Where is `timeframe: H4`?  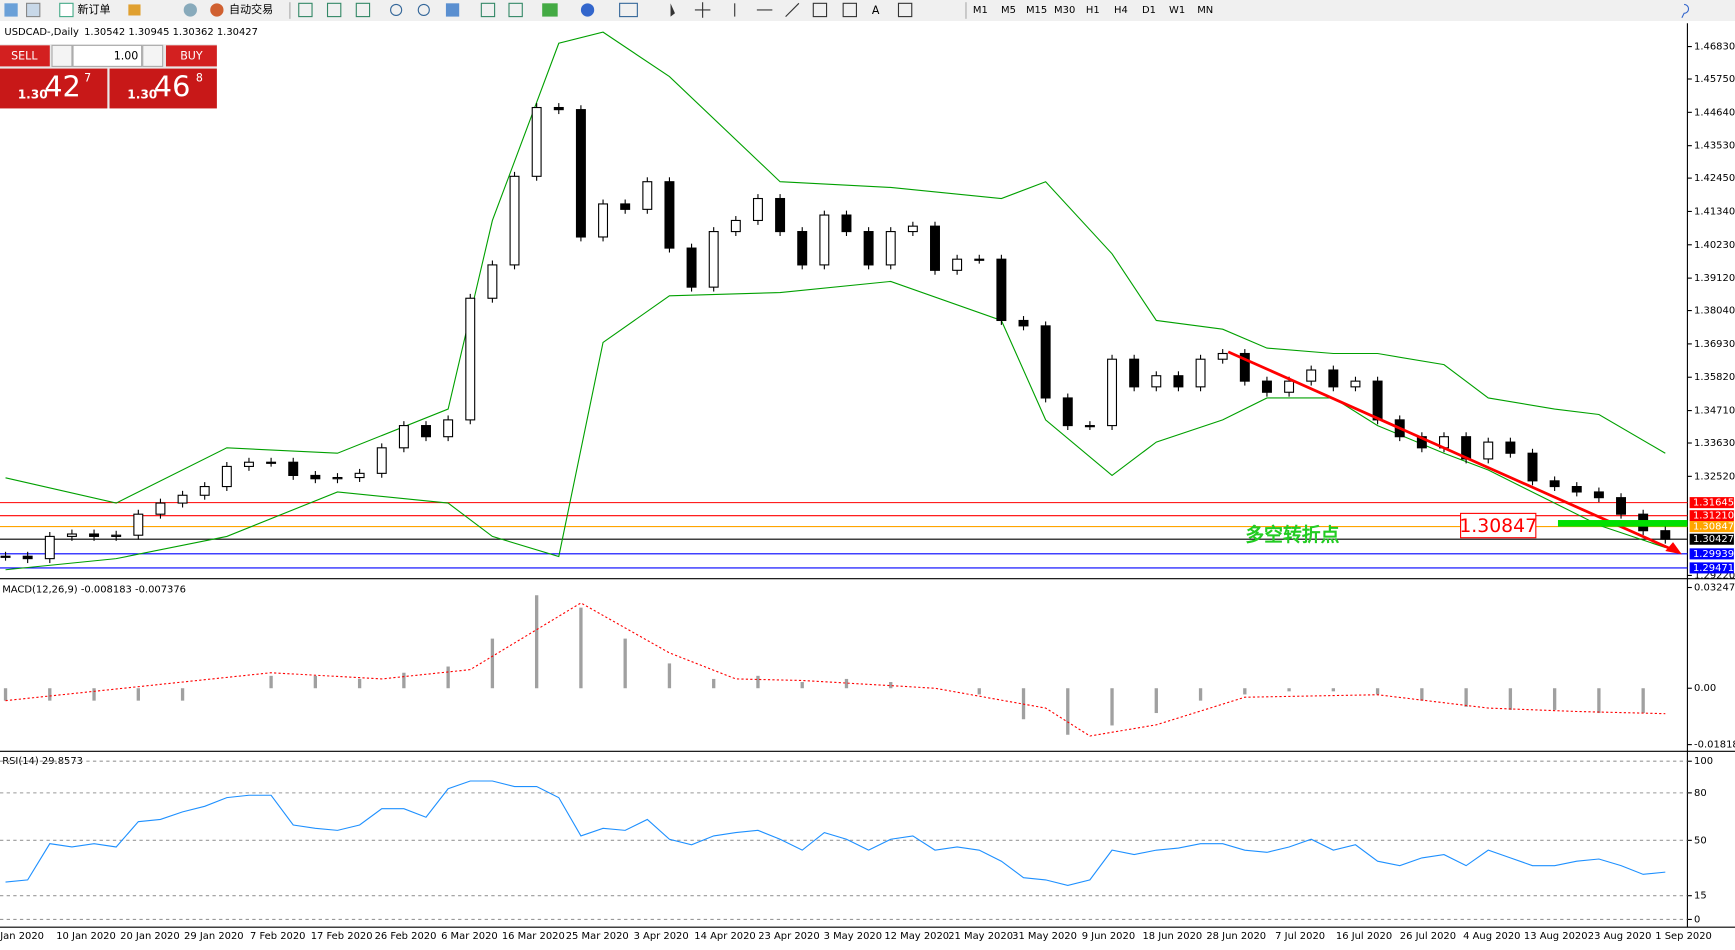 timeframe: H4 is located at coordinates (1121, 10).